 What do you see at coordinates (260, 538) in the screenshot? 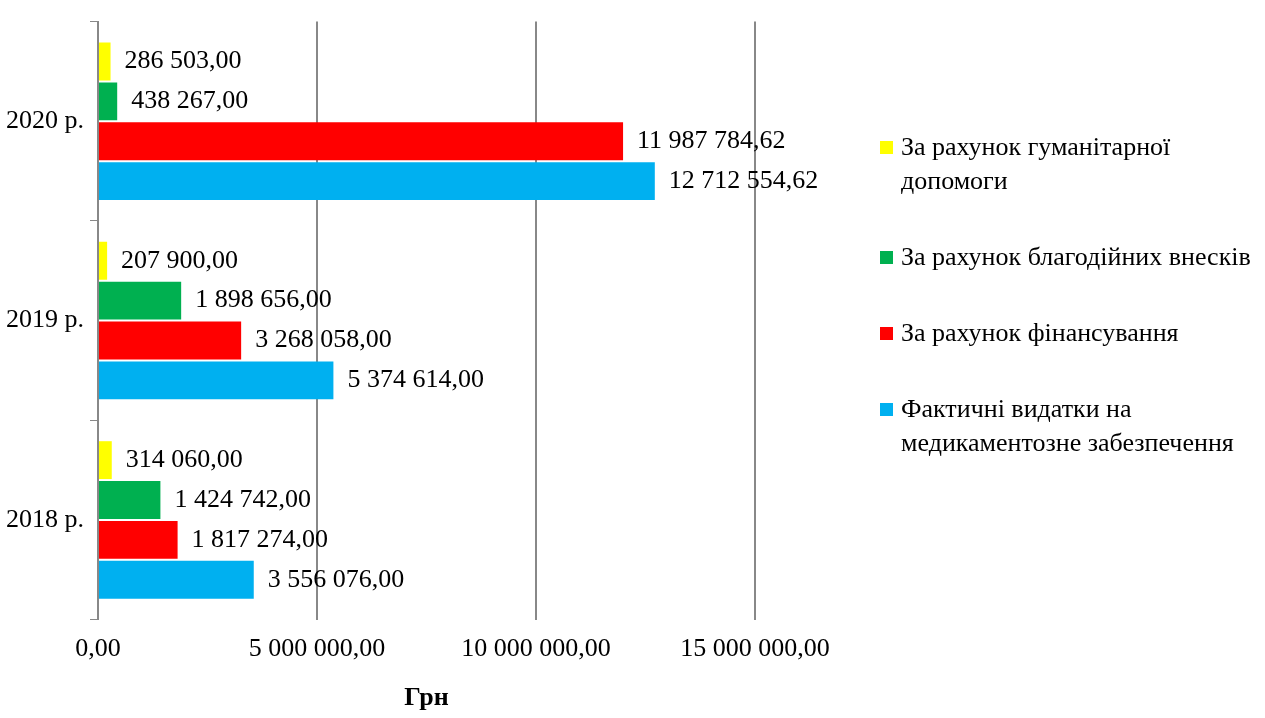
I see `data-label: 1 817 274,00` at bounding box center [260, 538].